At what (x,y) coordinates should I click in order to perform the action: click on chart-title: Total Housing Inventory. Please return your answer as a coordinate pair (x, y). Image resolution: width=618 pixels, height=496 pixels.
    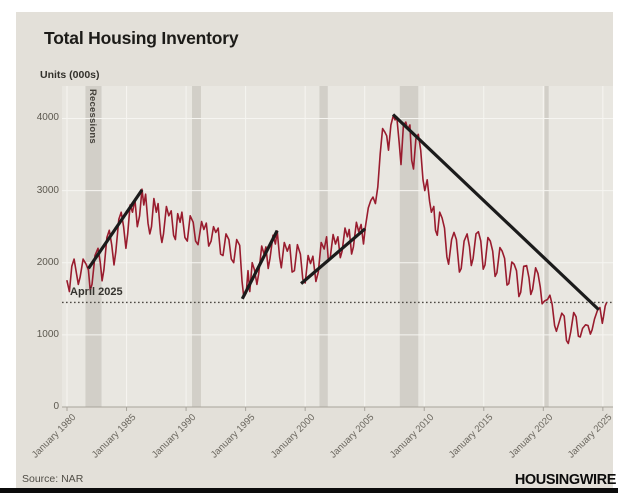
    Looking at the image, I should click on (141, 38).